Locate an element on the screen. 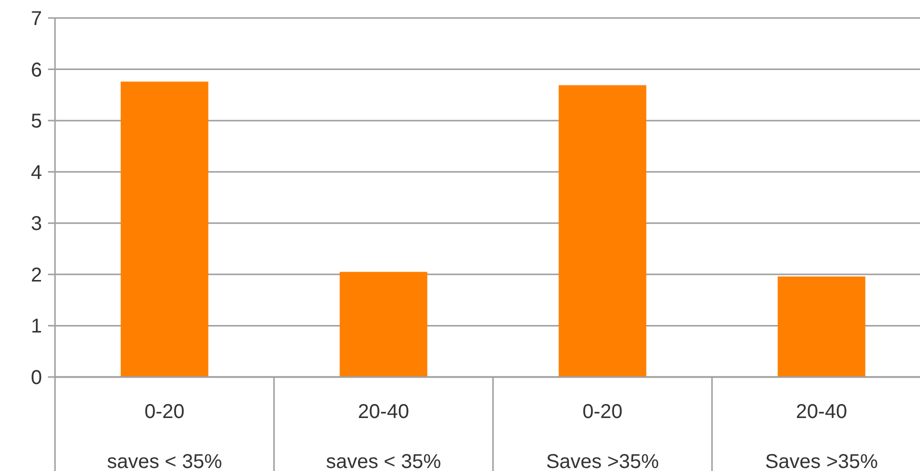 This screenshot has width=920, height=471. y-tick-label: 3 is located at coordinates (36, 224).